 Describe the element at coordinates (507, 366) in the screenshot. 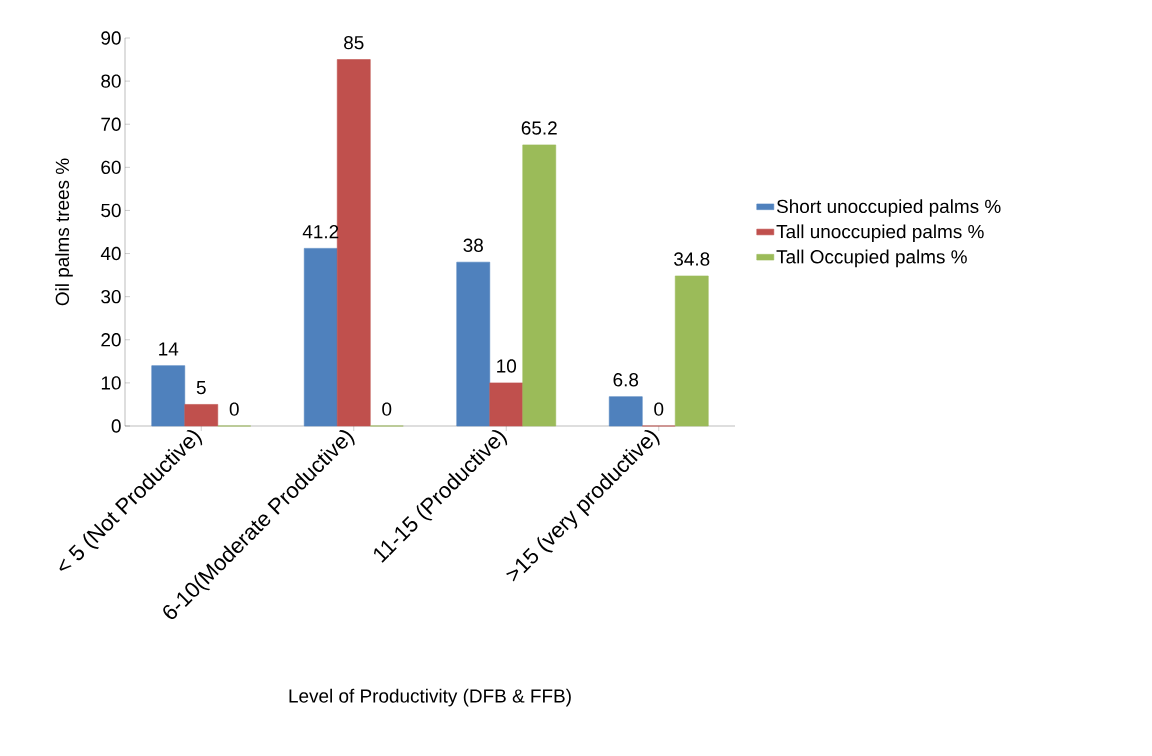

I see `data-label: 10` at that location.